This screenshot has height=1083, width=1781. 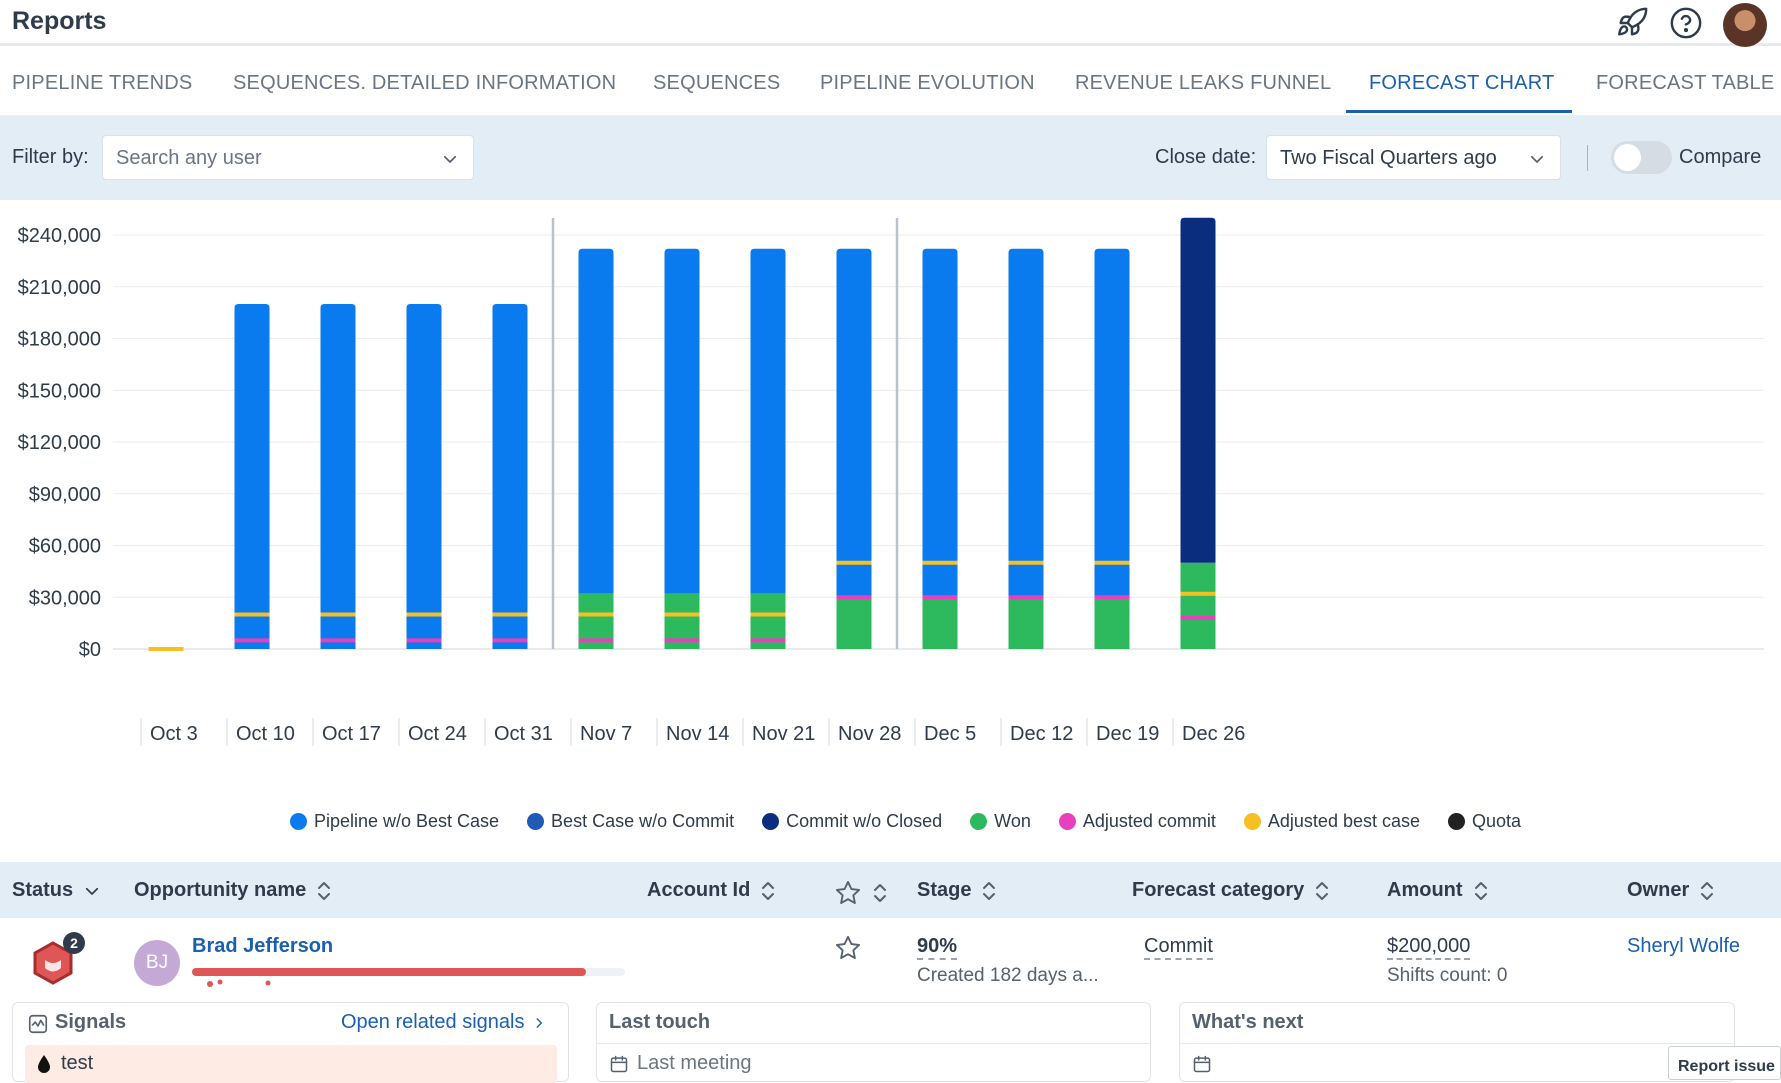 What do you see at coordinates (59, 21) in the screenshot?
I see `page-title: Reports` at bounding box center [59, 21].